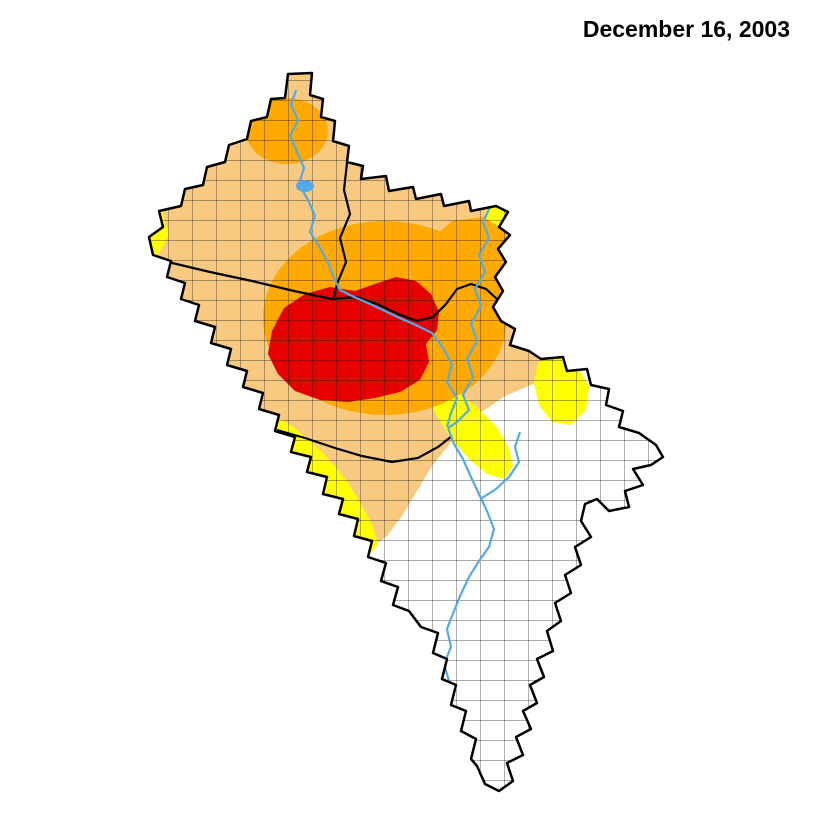  What do you see at coordinates (364, 446) in the screenshot?
I see `subbasin-boundary-south` at bounding box center [364, 446].